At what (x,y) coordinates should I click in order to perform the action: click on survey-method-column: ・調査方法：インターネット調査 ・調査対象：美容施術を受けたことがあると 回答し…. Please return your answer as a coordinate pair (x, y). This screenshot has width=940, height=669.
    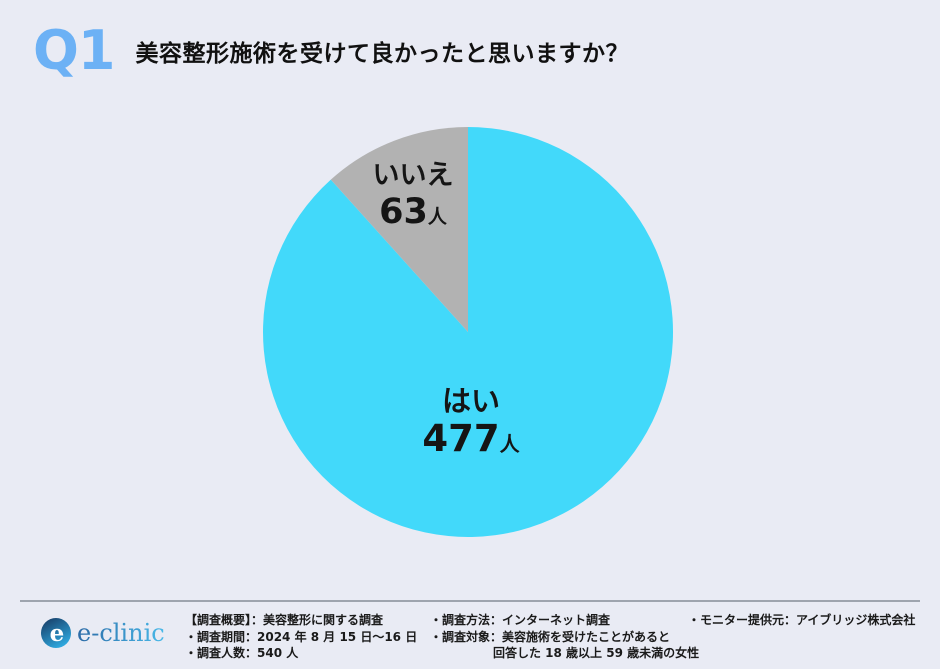
    Looking at the image, I should click on (564, 637).